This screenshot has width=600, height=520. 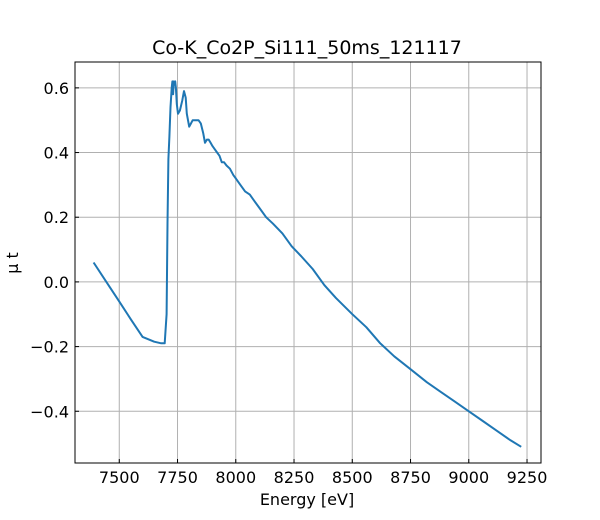 I want to click on x-tick-label: 8250, so click(x=294, y=477).